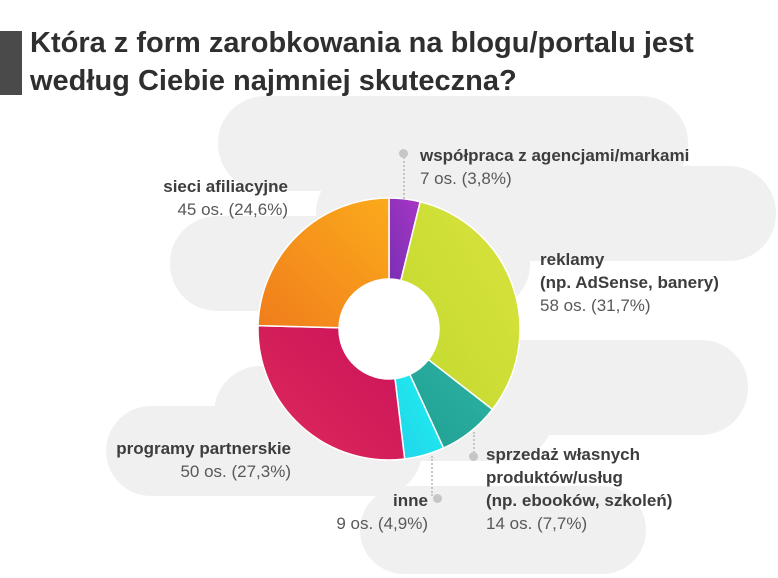 Image resolution: width=778 pixels, height=578 pixels. Describe the element at coordinates (11, 63) in the screenshot. I see `title-accent-bar` at that location.